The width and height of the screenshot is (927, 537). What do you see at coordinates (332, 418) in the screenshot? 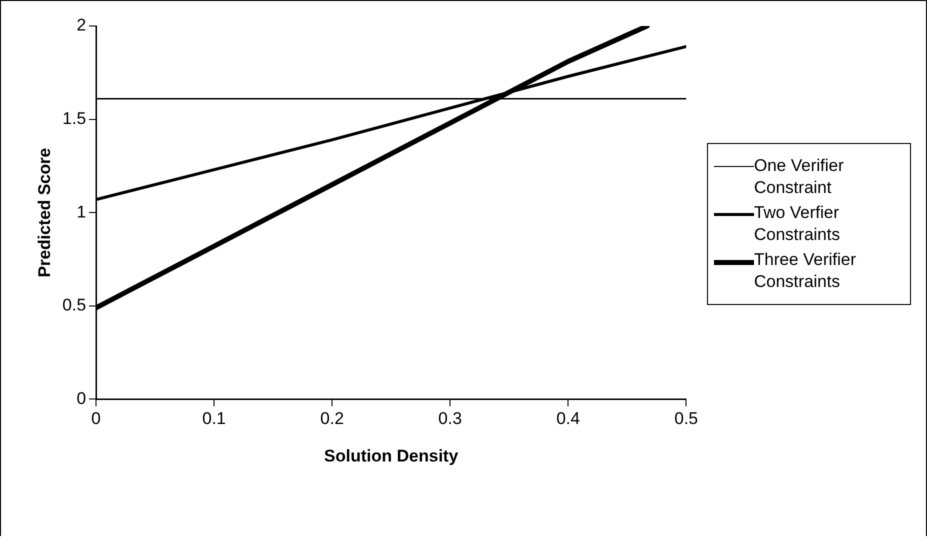
I see `x-tick-label: 0.2` at bounding box center [332, 418].